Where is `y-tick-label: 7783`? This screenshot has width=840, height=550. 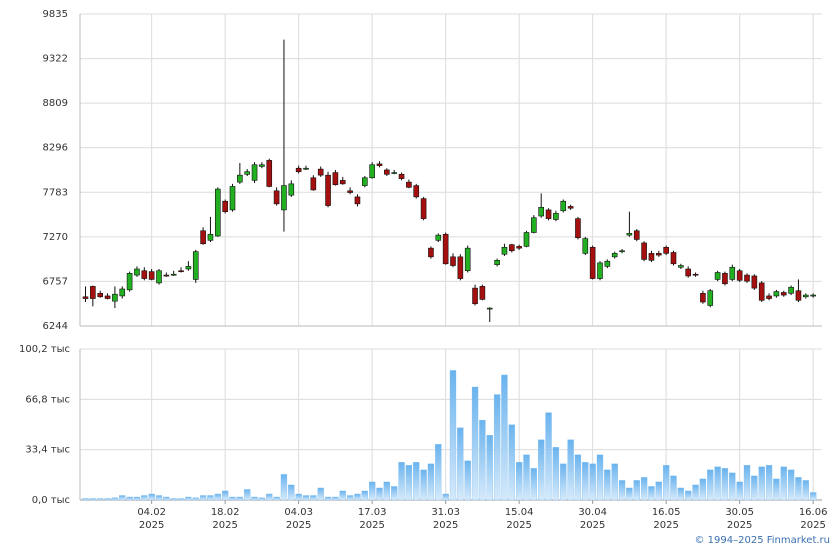 y-tick-label: 7783 is located at coordinates (55, 192).